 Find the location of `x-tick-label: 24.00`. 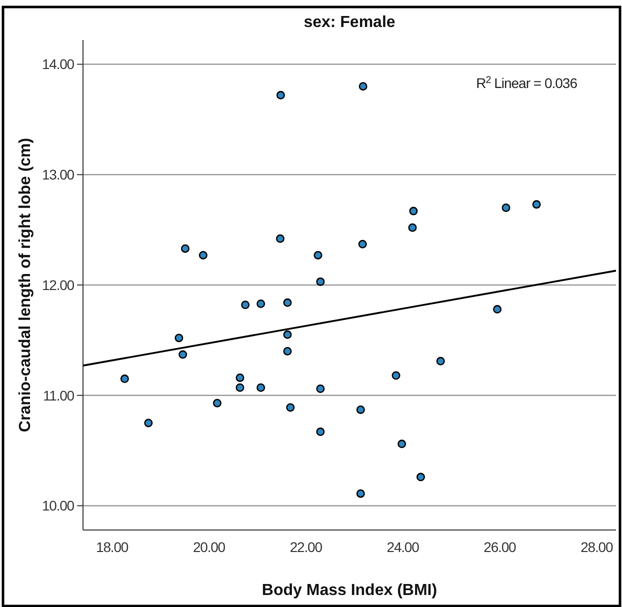

x-tick-label: 24.00 is located at coordinates (403, 547).